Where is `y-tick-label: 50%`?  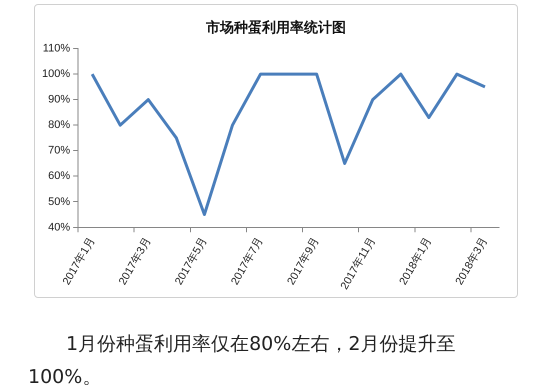
y-tick-label: 50% is located at coordinates (59, 202).